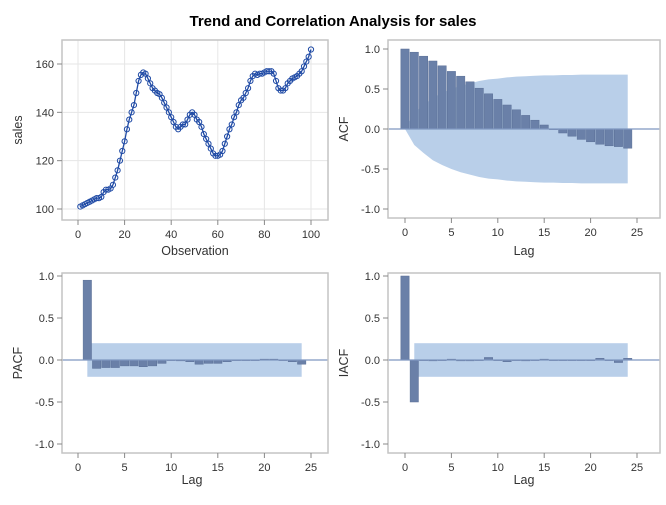 This screenshot has height=505, width=666. Describe the element at coordinates (344, 362) in the screenshot. I see `y-axis-label: IACF` at that location.